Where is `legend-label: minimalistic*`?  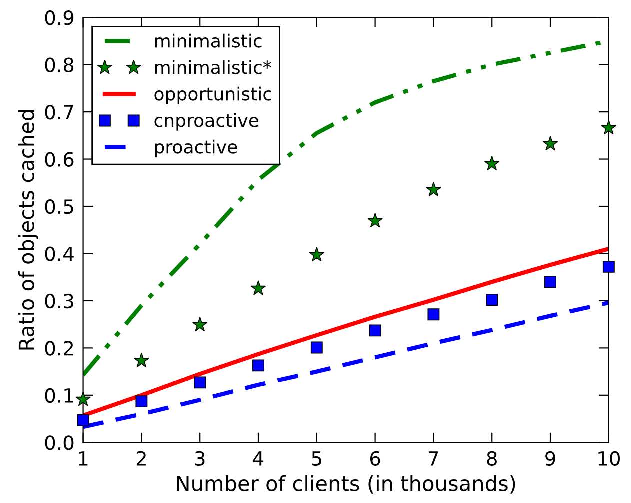 legend-label: minimalistic* is located at coordinates (213, 67).